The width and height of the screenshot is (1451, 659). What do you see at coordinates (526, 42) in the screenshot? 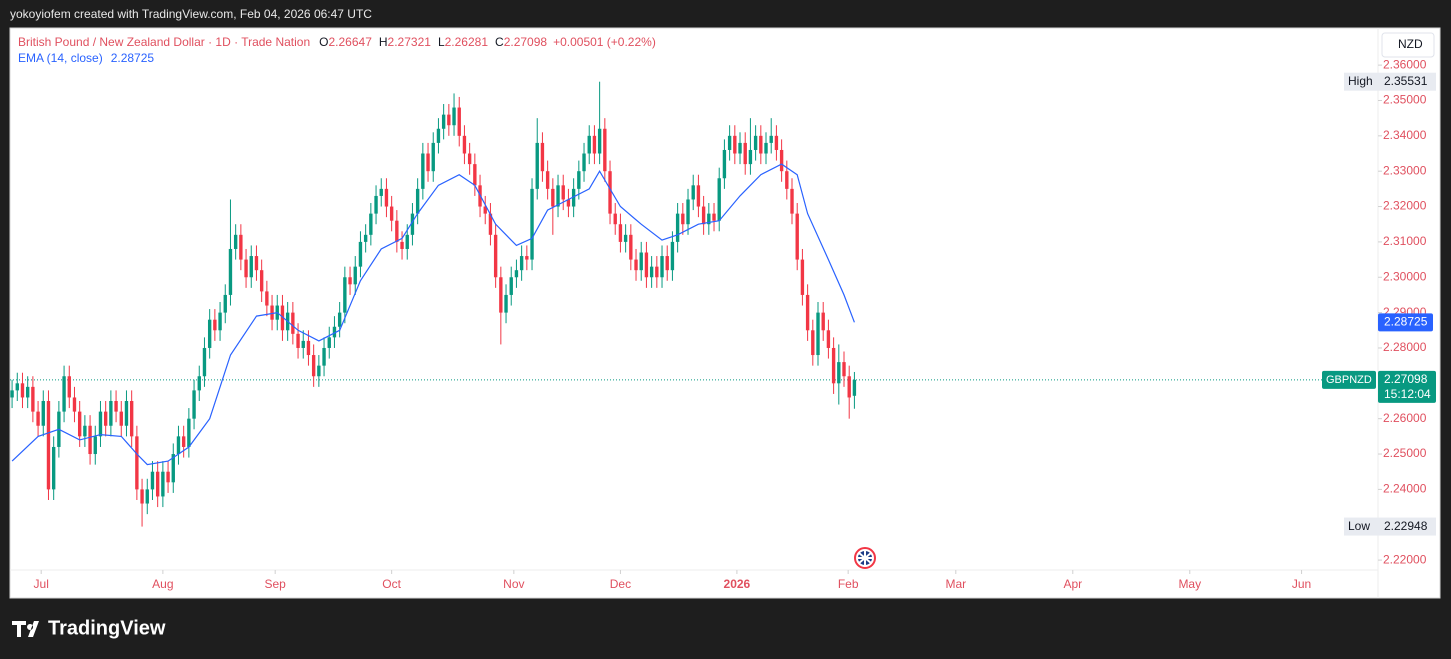
I see `ohlc-value: 2.27098` at bounding box center [526, 42].